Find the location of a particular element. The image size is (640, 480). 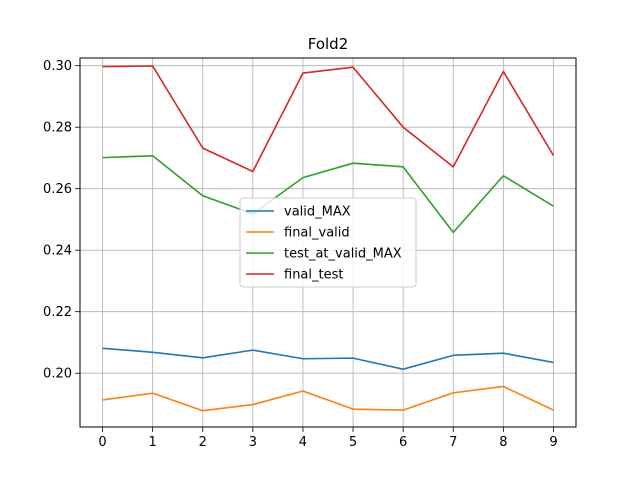

y-tick-label: 0.26 is located at coordinates (57, 189).